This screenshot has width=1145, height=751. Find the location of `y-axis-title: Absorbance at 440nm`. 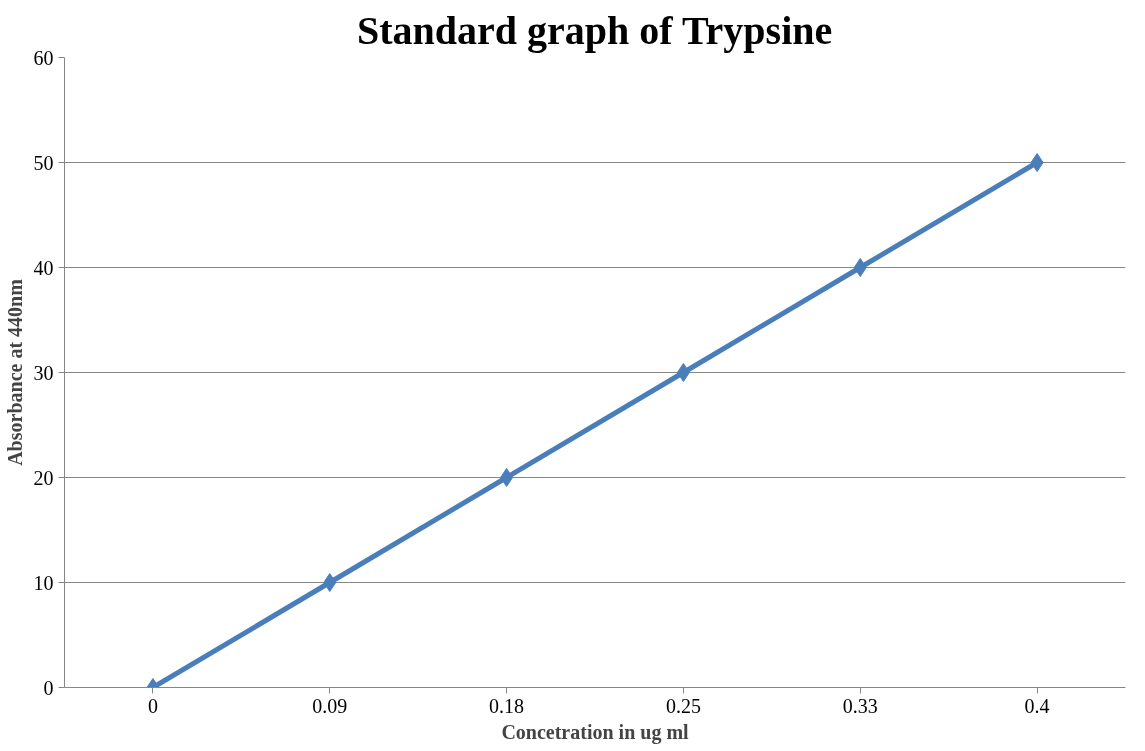

y-axis-title: Absorbance at 440nm is located at coordinates (14, 372).